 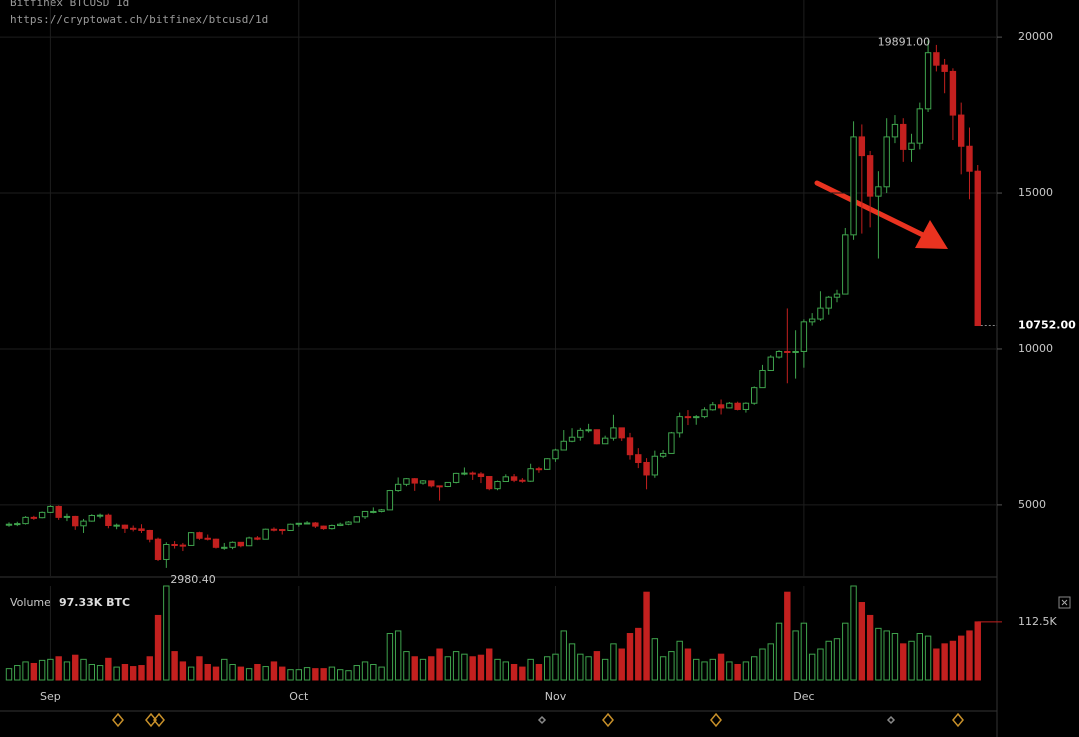 I want to click on y-tick-label: 5000, so click(x=1032, y=504).